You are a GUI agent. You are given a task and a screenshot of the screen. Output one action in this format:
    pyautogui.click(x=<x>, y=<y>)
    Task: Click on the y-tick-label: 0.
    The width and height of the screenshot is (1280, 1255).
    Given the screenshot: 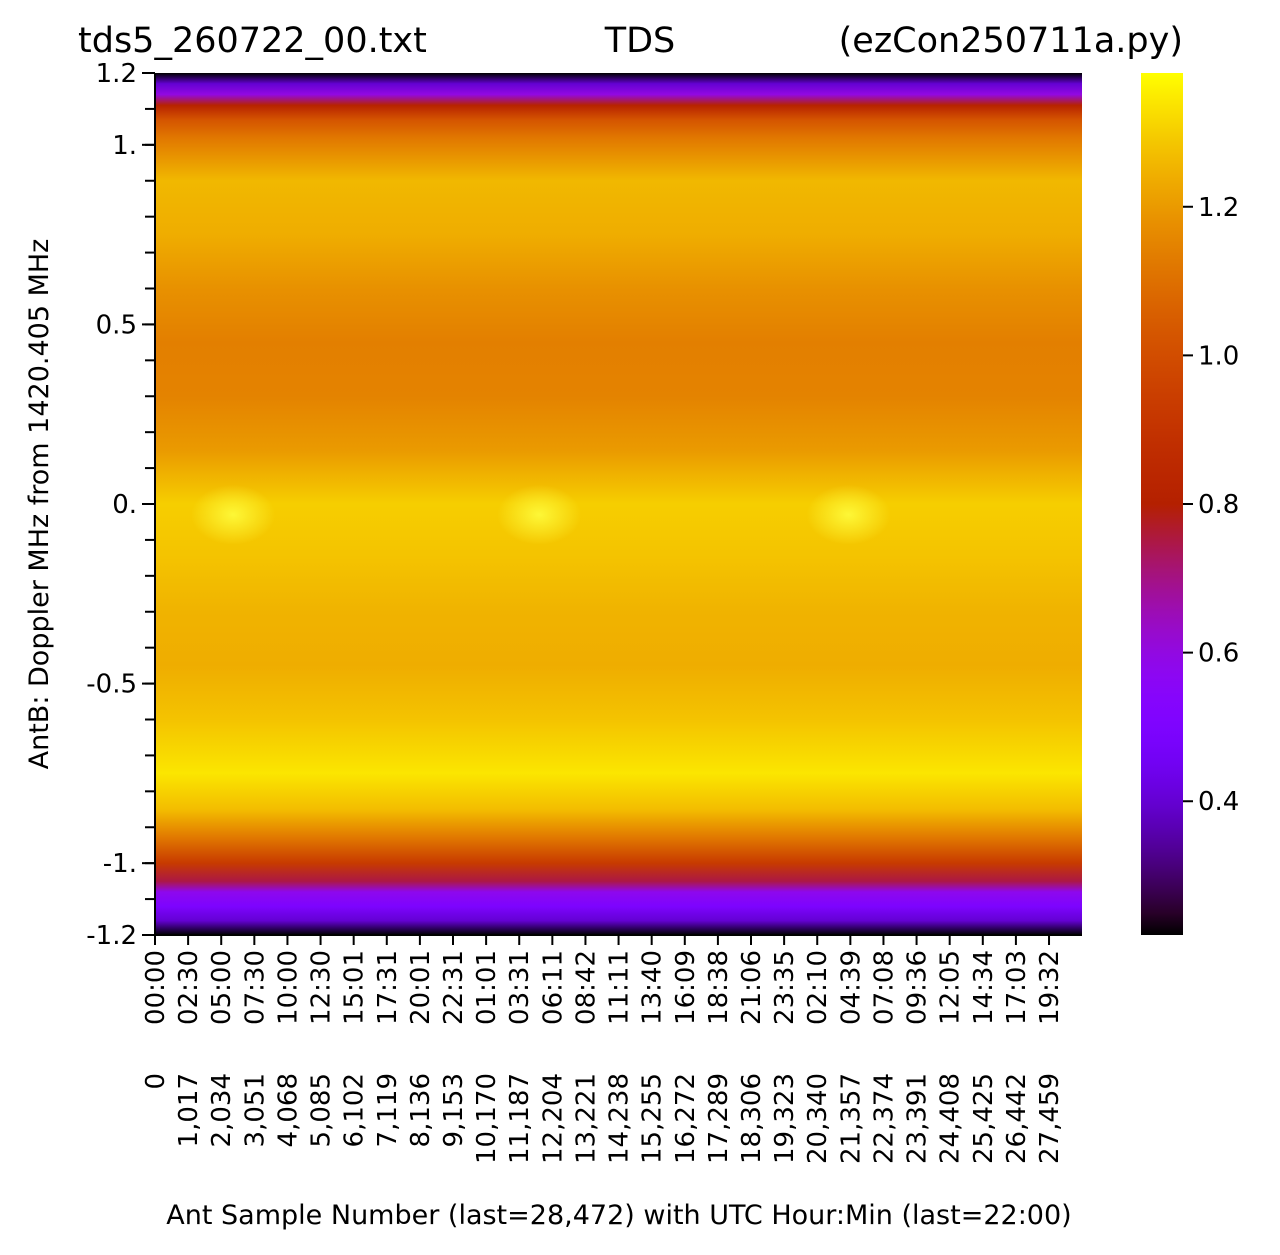 What is the action you would take?
    pyautogui.click(x=124, y=505)
    